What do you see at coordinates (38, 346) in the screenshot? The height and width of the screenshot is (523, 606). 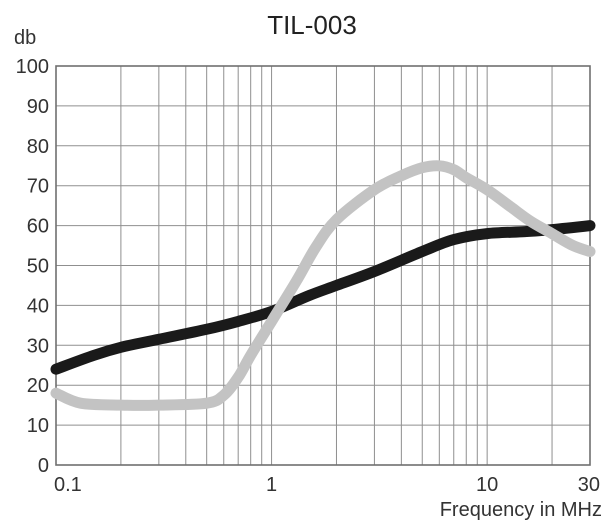 I see `y-tick-label: 30` at bounding box center [38, 346].